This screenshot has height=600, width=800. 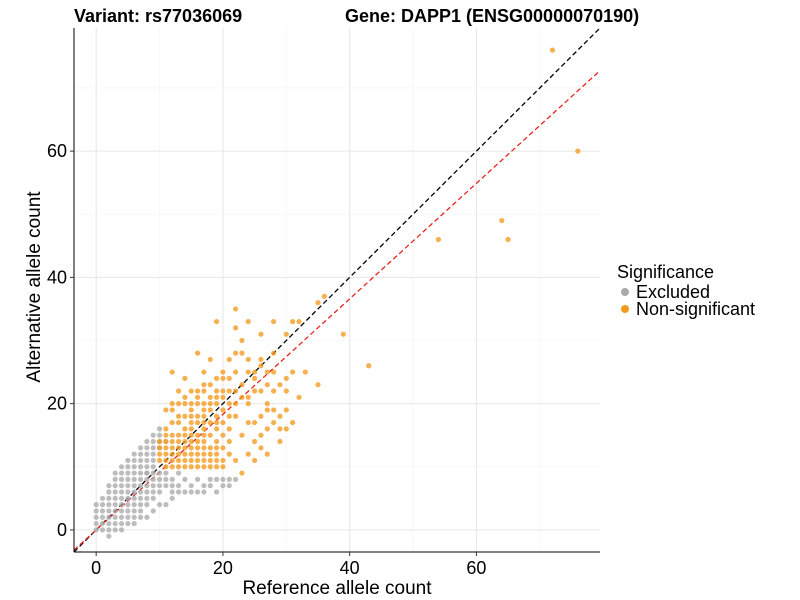 What do you see at coordinates (223, 568) in the screenshot?
I see `x-tick-label: 20` at bounding box center [223, 568].